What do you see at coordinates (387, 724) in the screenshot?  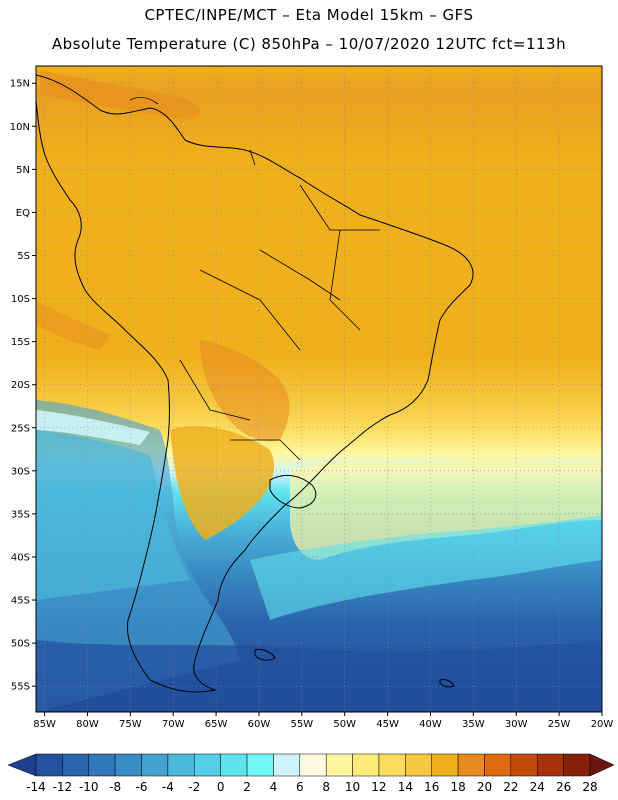 I see `lon-label: 45W` at bounding box center [387, 724].